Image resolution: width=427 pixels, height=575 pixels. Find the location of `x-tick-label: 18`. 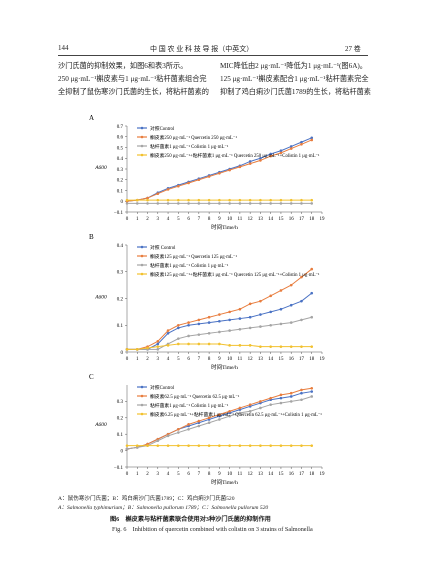

x-tick-label: 18 is located at coordinates (312, 359).